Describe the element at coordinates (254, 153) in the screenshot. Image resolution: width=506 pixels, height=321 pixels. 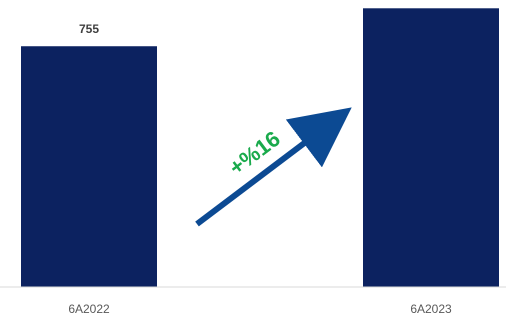
I see `growth-percentage-label: +%16` at that location.